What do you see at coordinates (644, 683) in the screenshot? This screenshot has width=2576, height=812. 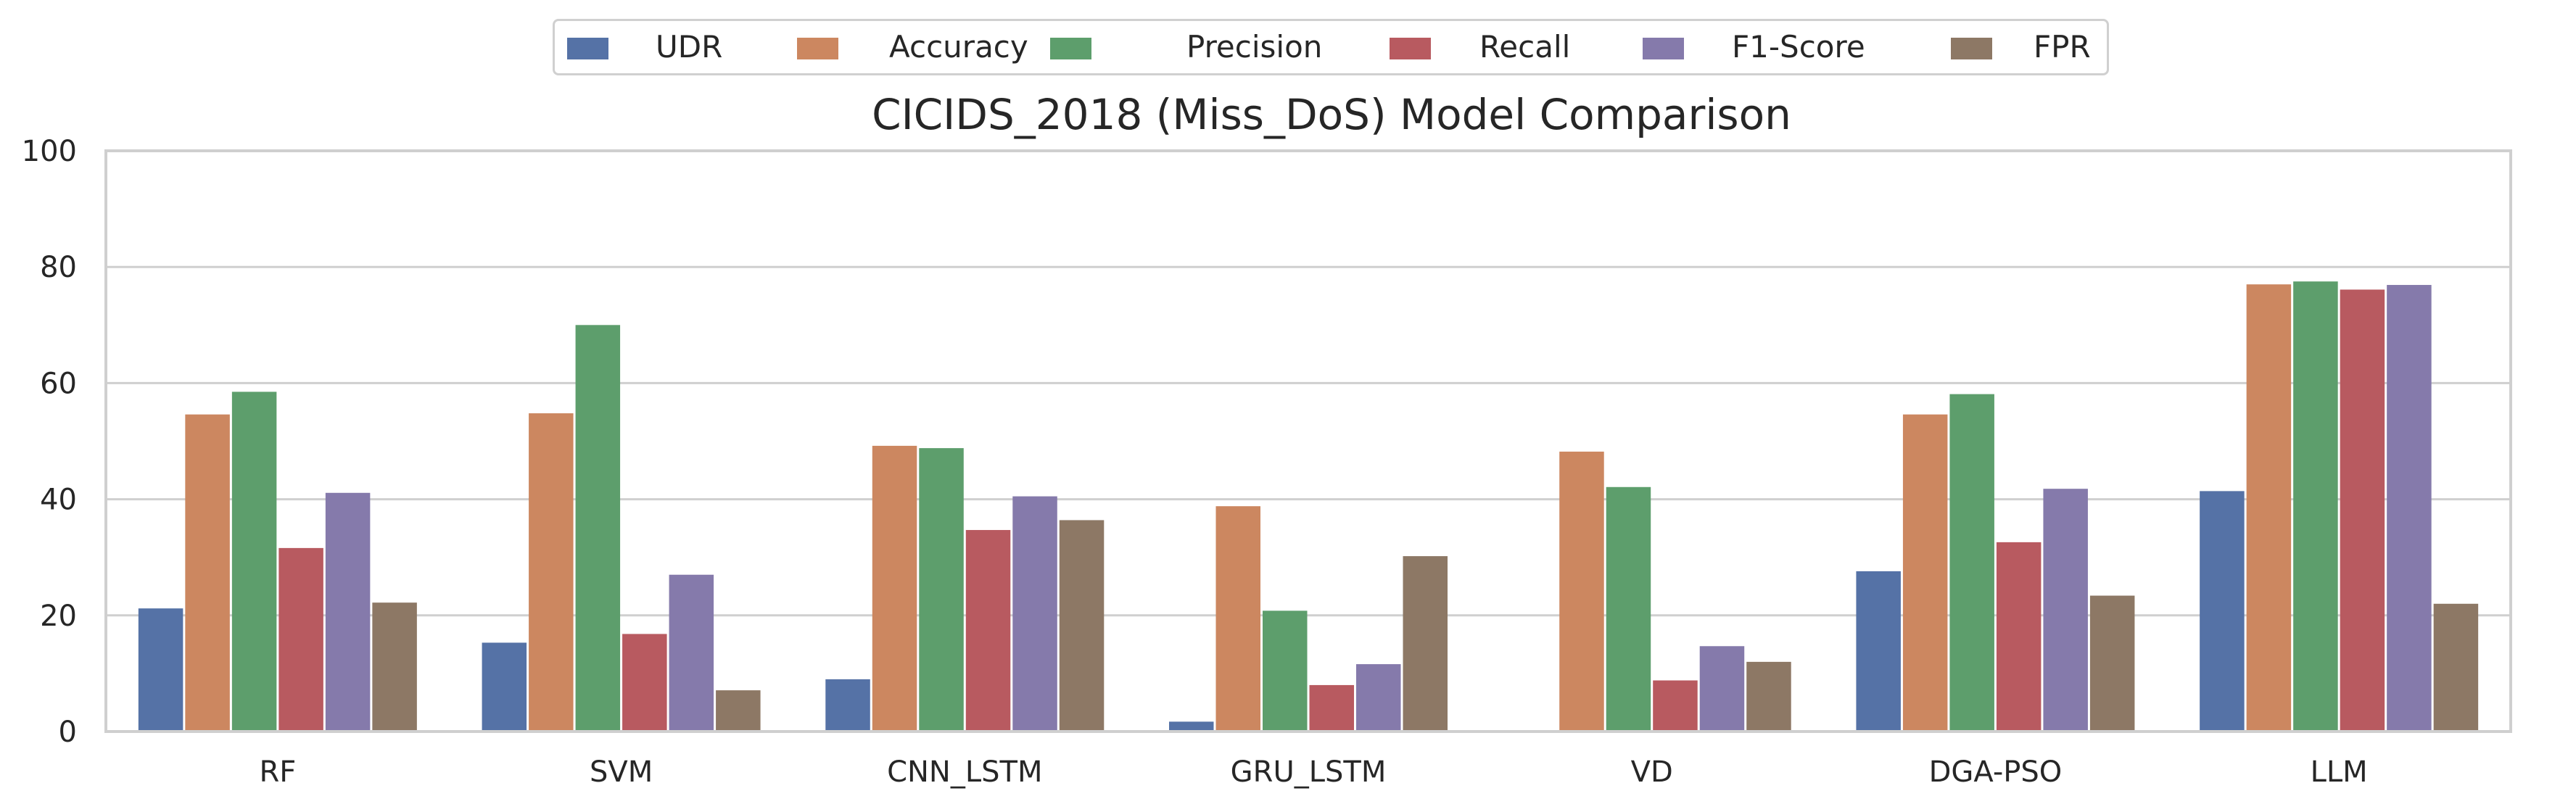 I see `bar-recall-svm` at bounding box center [644, 683].